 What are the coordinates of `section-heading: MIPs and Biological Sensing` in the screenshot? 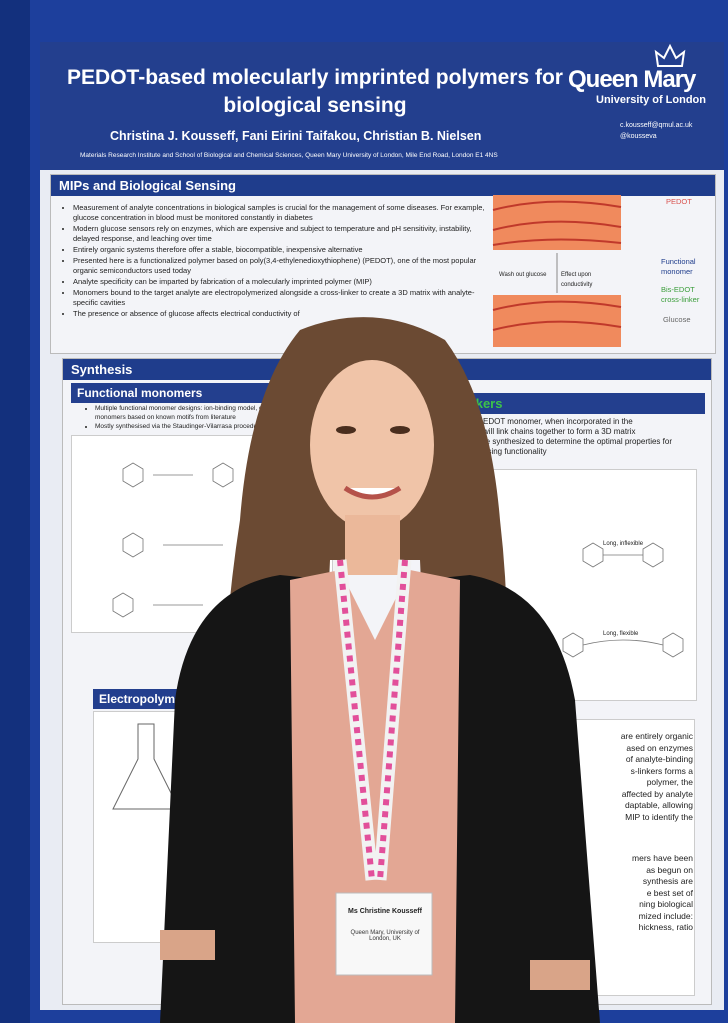 It's located at (383, 185).